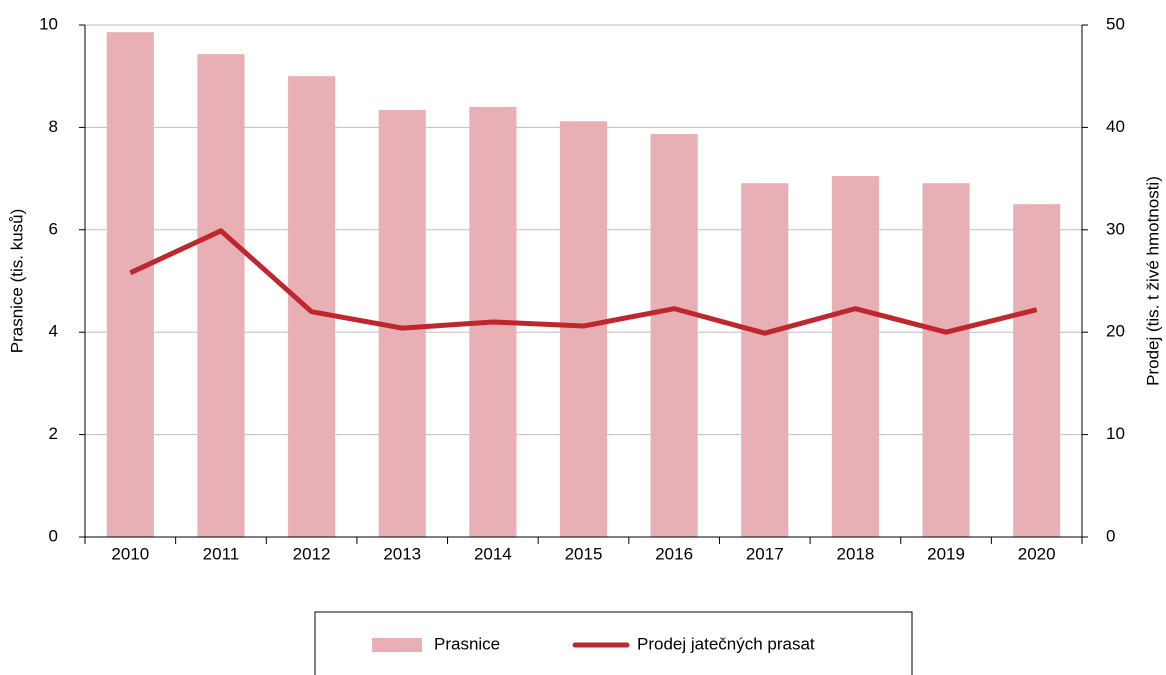 Image resolution: width=1166 pixels, height=675 pixels. I want to click on x-tick-label: 2010, so click(130, 553).